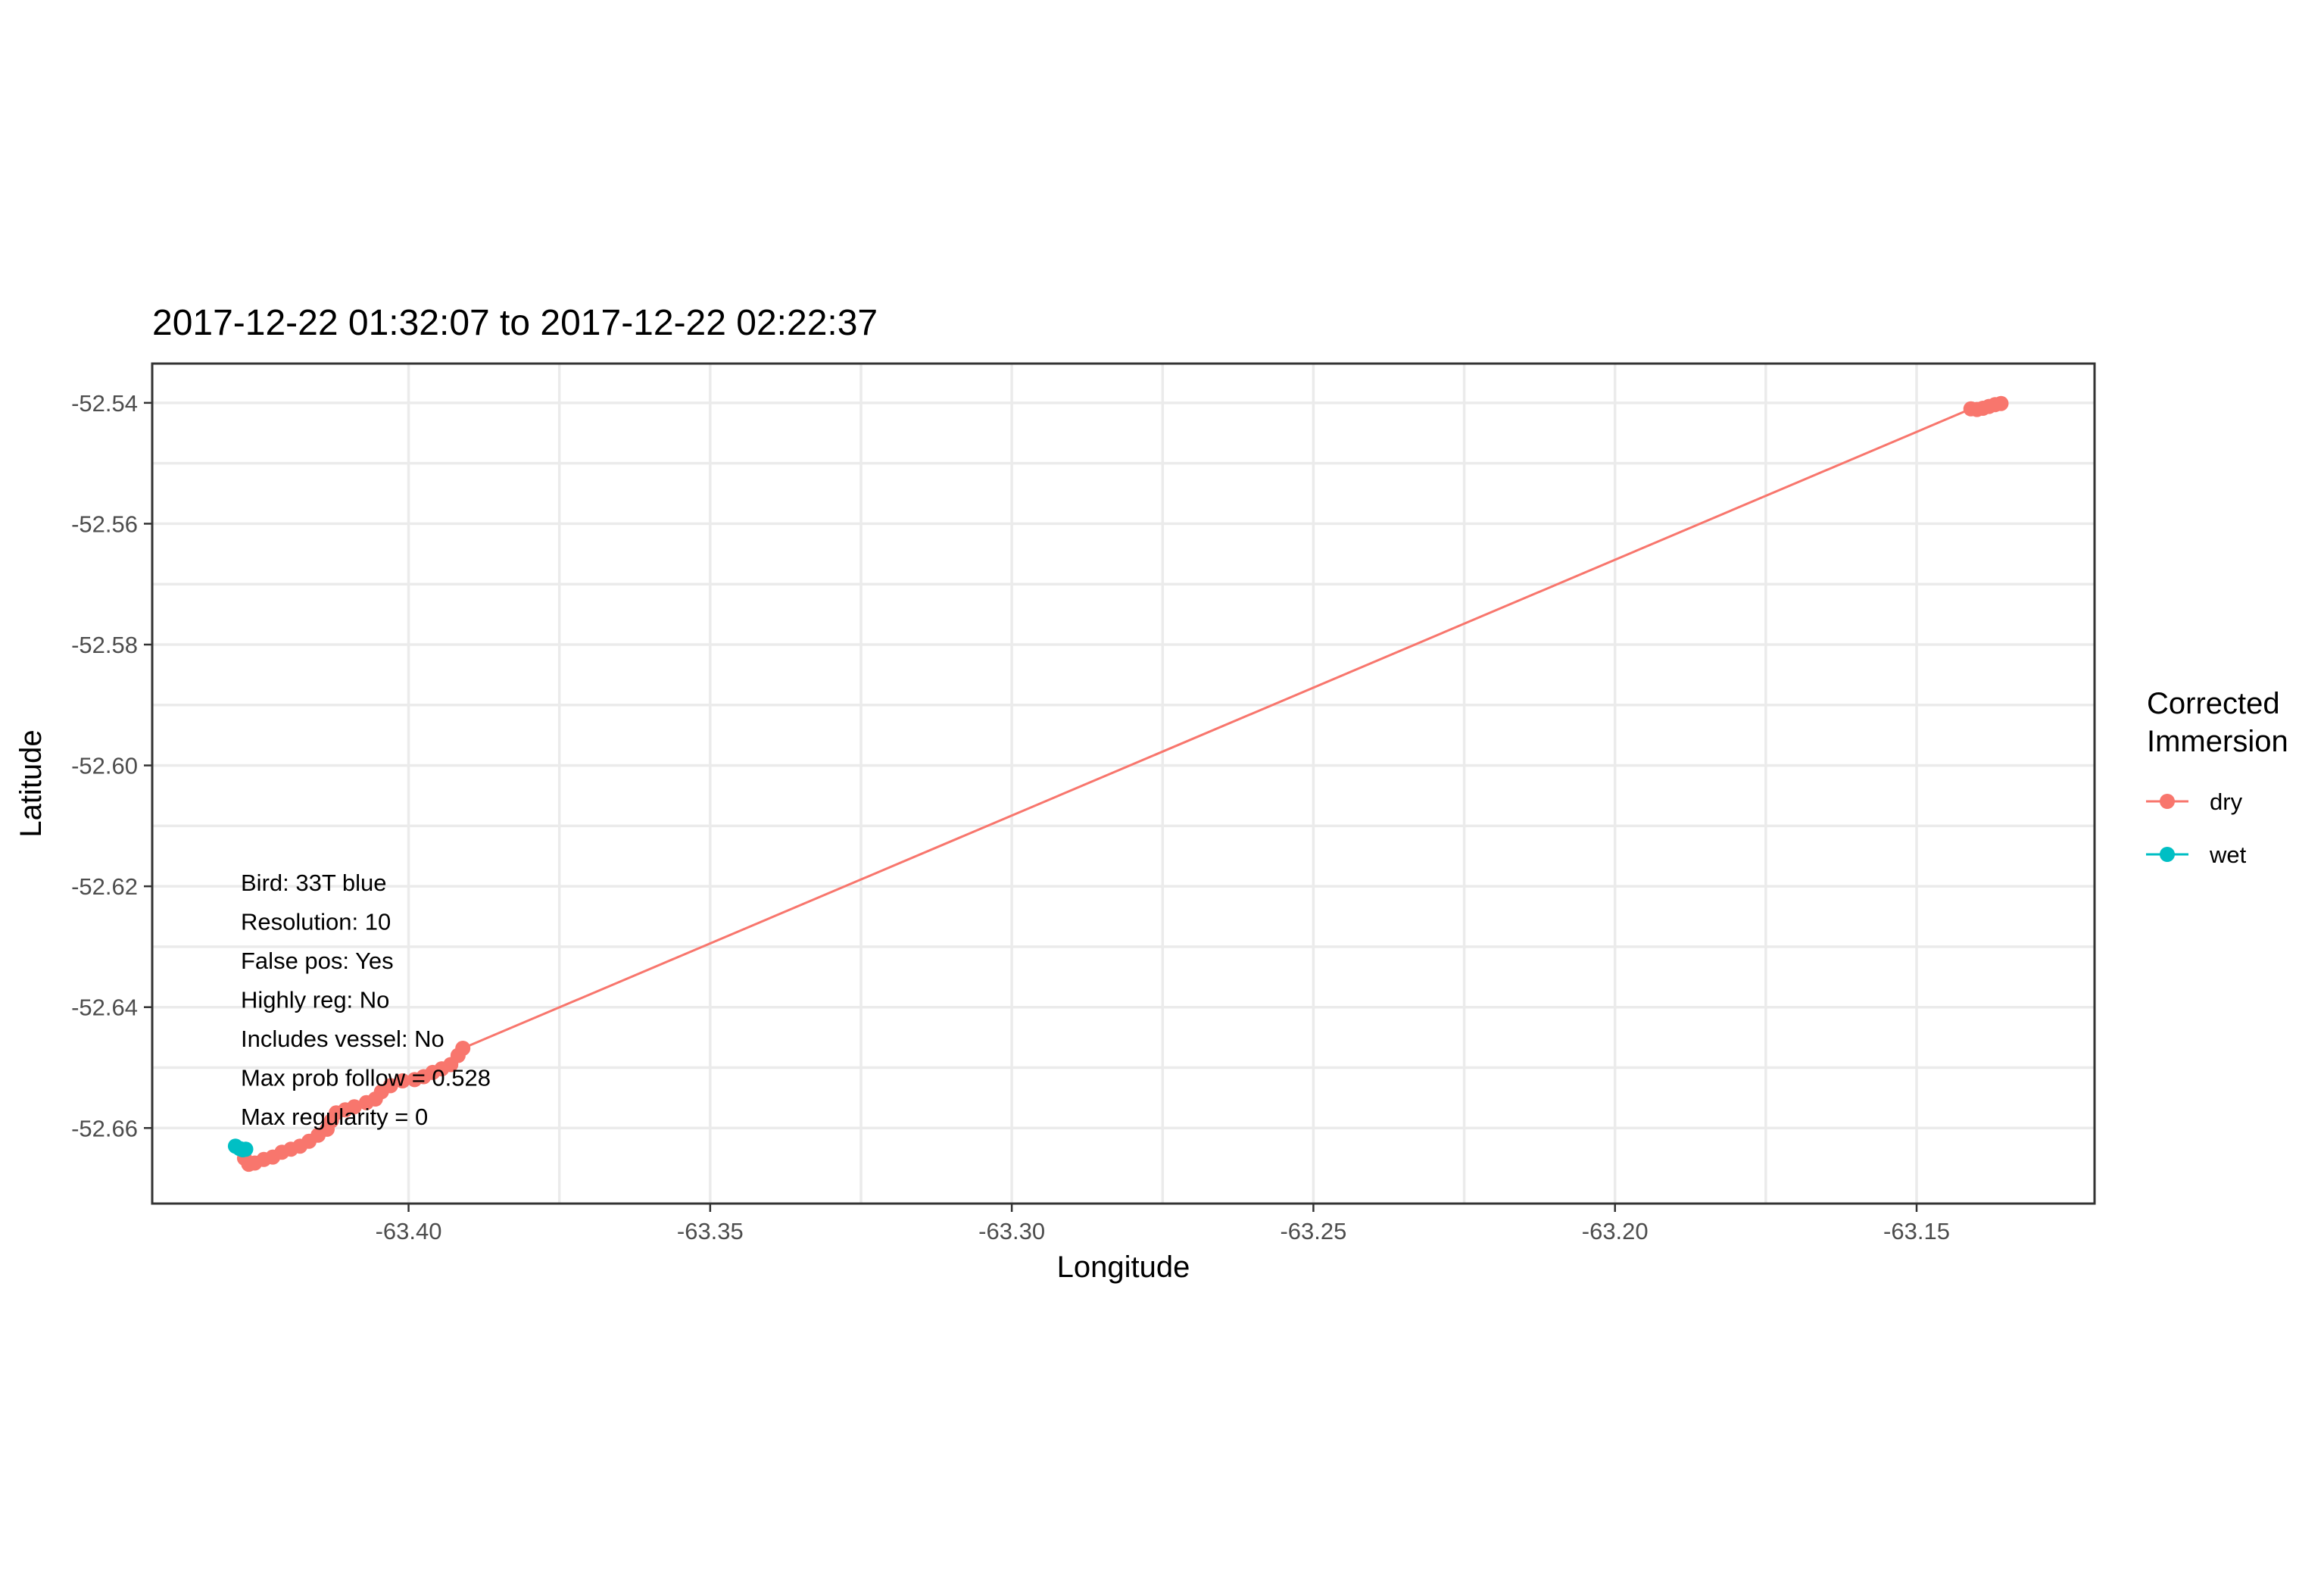  Describe the element at coordinates (104, 1128) in the screenshot. I see `y-tick-label: -52.66` at that location.